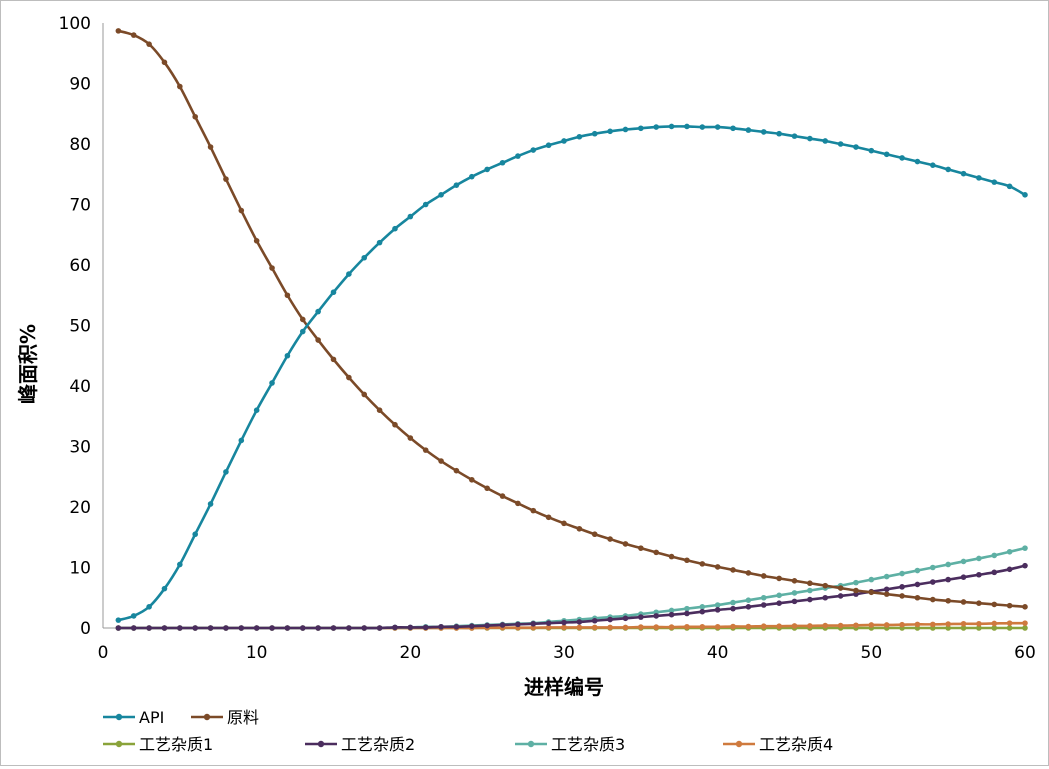 This screenshot has width=1049, height=769. What do you see at coordinates (75, 24) in the screenshot?
I see `y-tick-label: 100` at bounding box center [75, 24].